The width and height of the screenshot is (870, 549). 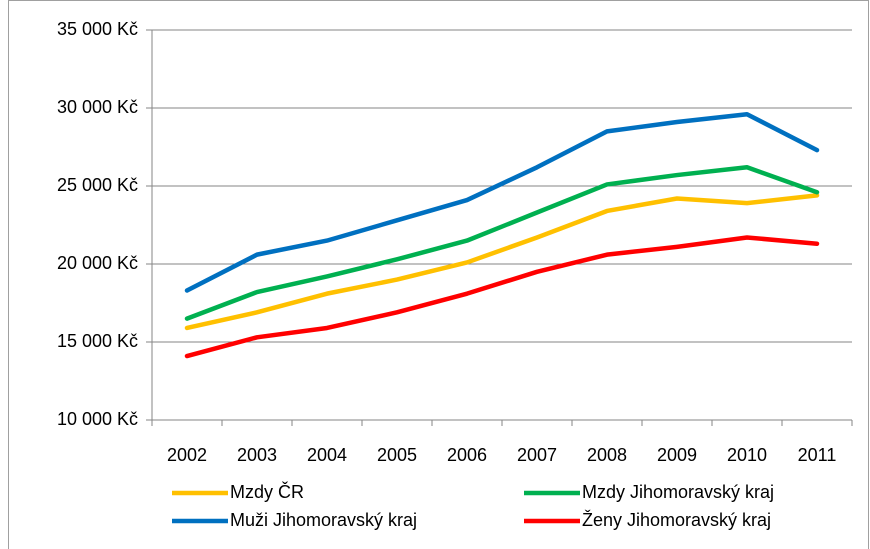 I want to click on legend-label: Mzdy ČR, so click(x=267, y=491).